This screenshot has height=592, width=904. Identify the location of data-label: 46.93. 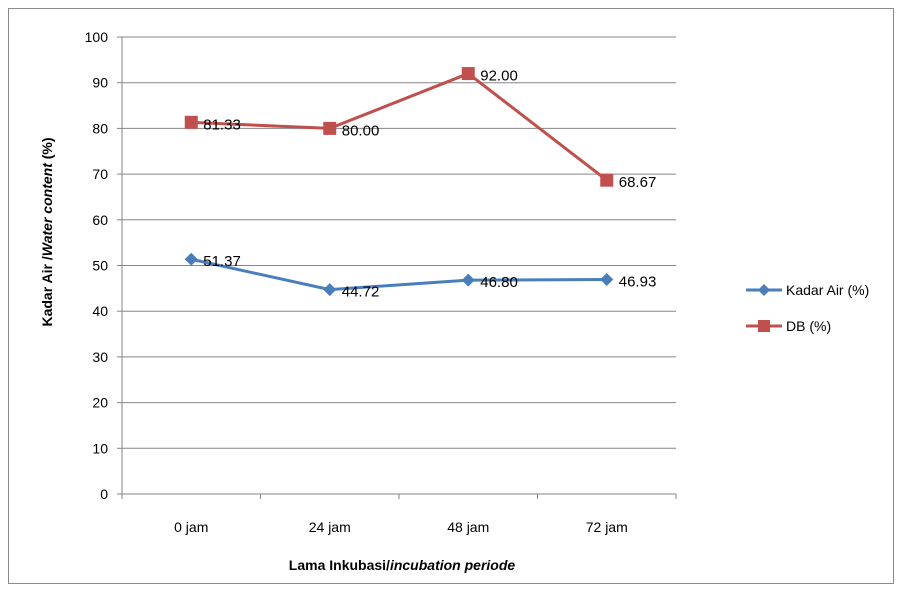
(638, 282).